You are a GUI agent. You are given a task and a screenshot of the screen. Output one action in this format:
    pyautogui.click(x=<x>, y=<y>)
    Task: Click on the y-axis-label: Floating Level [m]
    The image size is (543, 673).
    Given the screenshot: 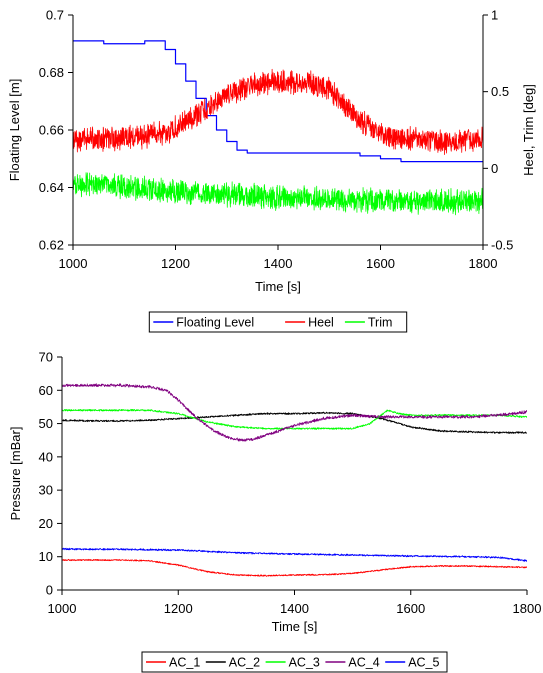 What is the action you would take?
    pyautogui.click(x=14, y=130)
    